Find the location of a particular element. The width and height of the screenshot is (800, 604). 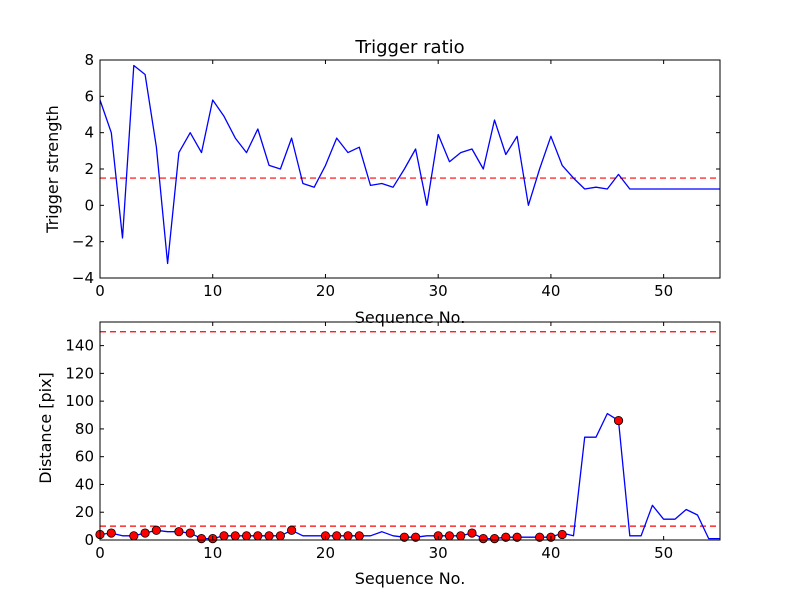

top-chart-x-tick-label: 20 is located at coordinates (325, 291).